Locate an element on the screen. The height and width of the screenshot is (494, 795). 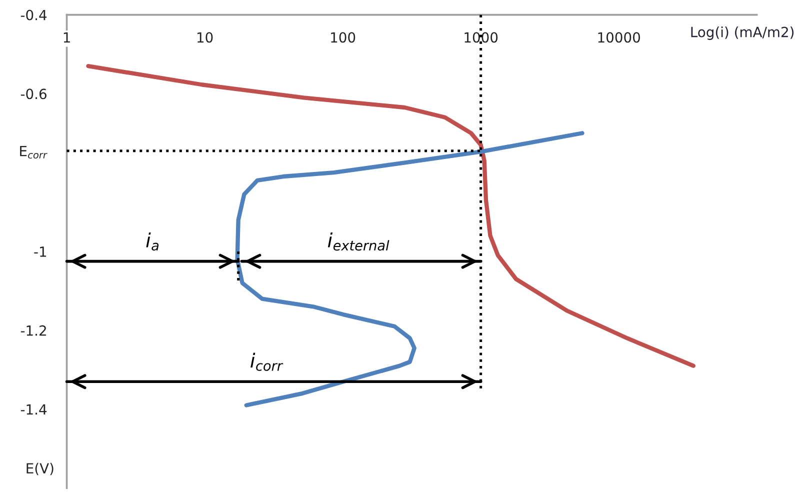
annotation: i$_{corr}$ is located at coordinates (267, 361).